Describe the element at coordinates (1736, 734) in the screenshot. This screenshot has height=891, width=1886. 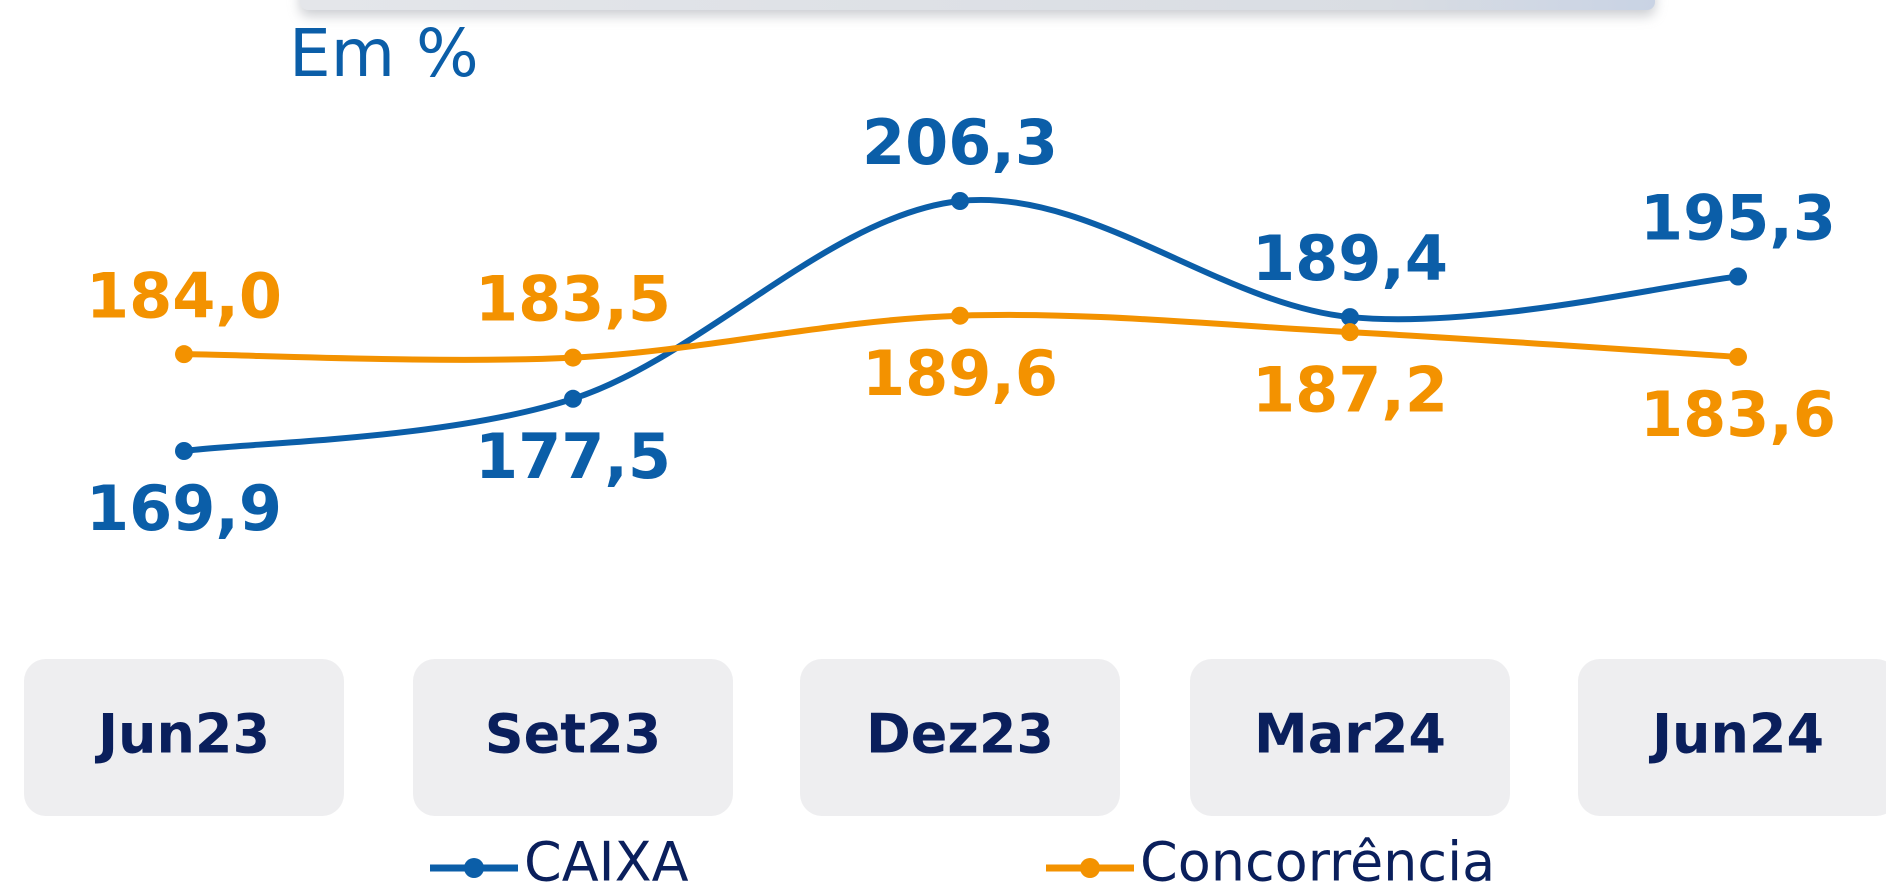
I see `x-tick-label: Jun24` at that location.